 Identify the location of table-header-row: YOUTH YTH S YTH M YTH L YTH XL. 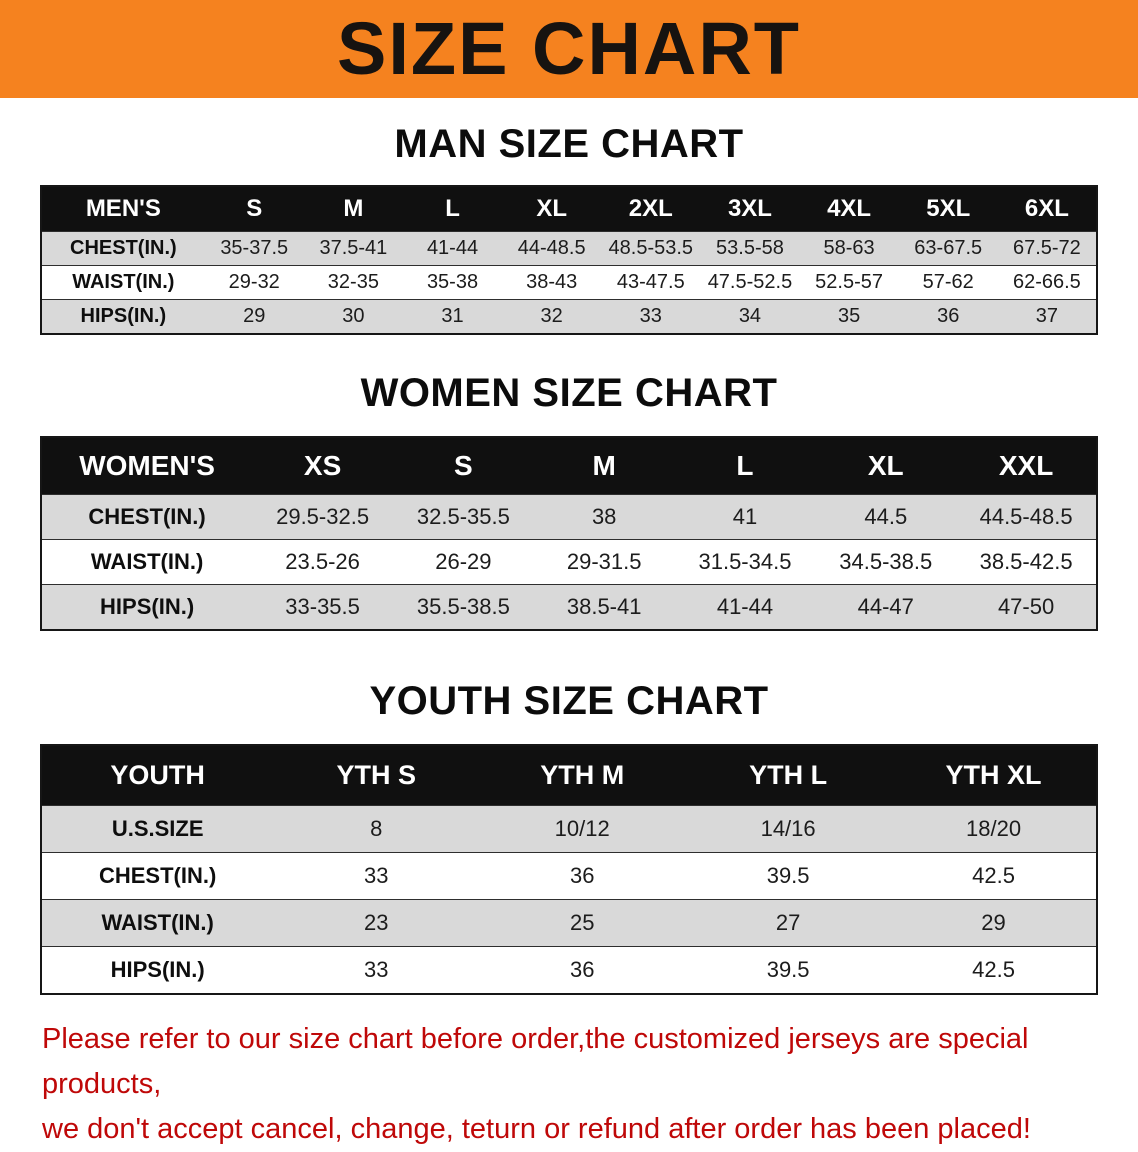
(569, 775).